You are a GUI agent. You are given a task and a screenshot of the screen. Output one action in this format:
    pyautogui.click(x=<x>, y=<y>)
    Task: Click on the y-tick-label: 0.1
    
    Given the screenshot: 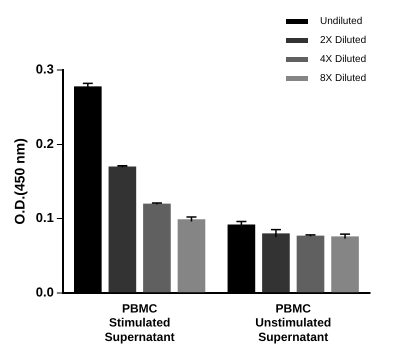 What is the action you would take?
    pyautogui.click(x=45, y=218)
    